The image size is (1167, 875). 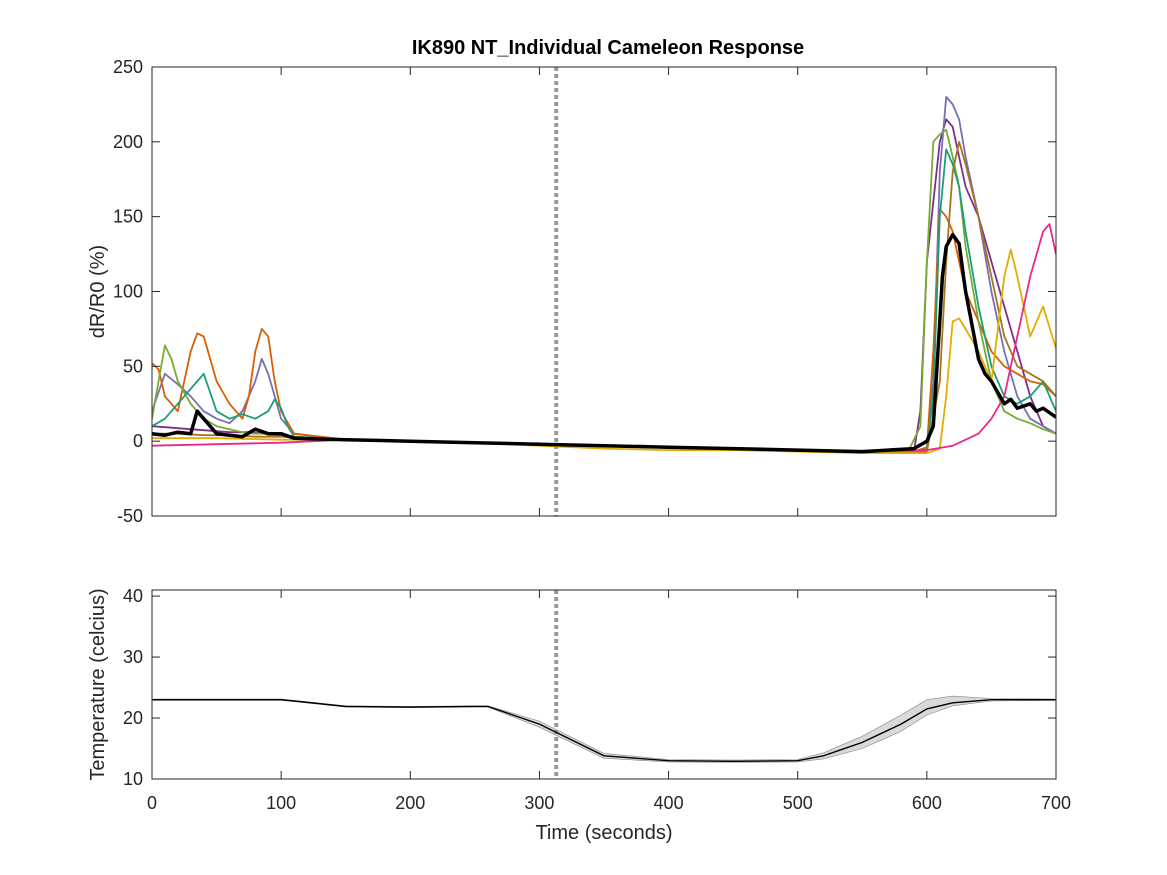 What do you see at coordinates (128, 292) in the screenshot?
I see `y-tick-label: 100` at bounding box center [128, 292].